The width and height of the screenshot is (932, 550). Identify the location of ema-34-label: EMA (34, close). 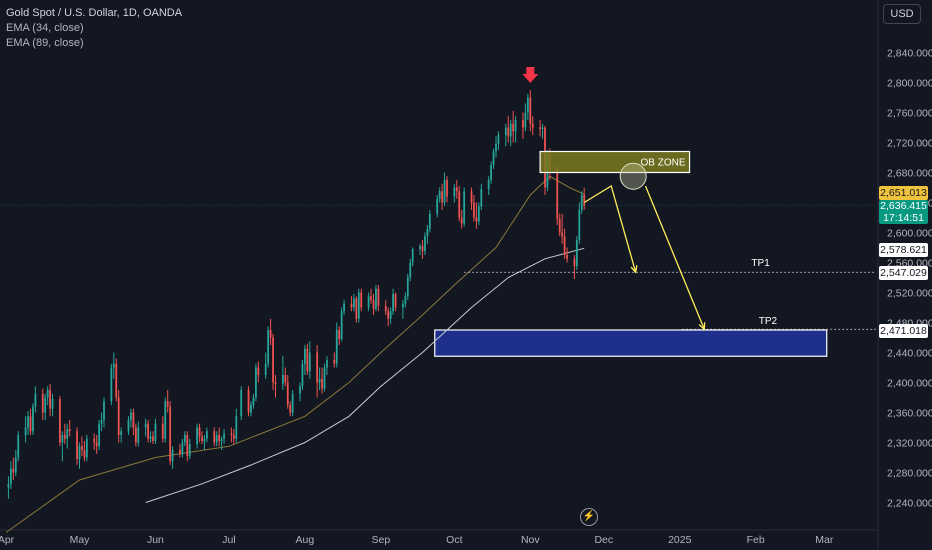
(45, 28).